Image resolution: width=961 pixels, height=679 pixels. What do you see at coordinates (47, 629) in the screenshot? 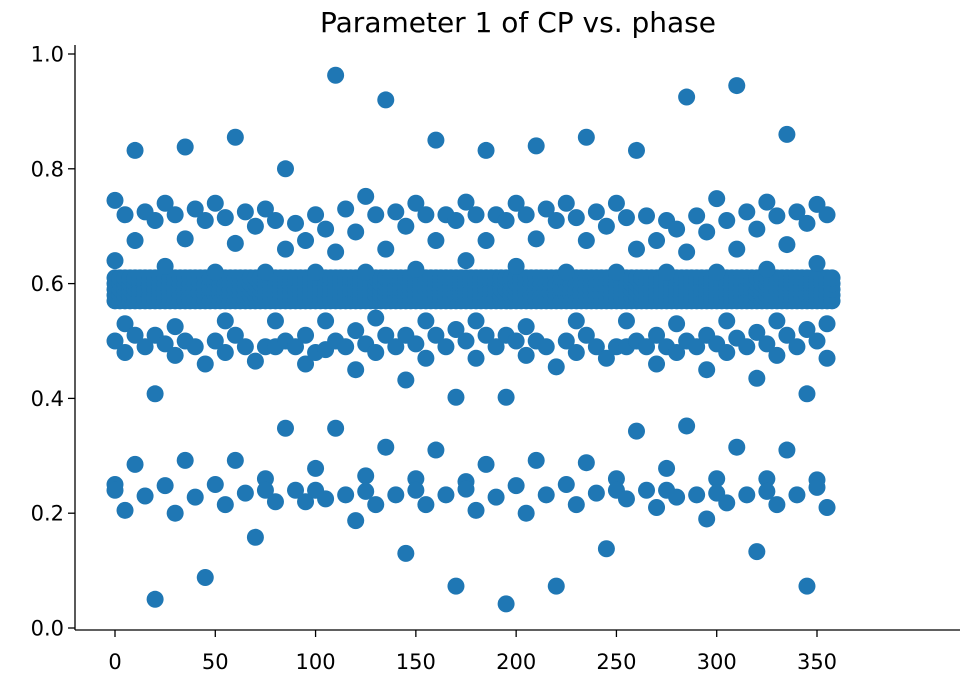
I see `y-tick-label: 0.0` at bounding box center [47, 629].